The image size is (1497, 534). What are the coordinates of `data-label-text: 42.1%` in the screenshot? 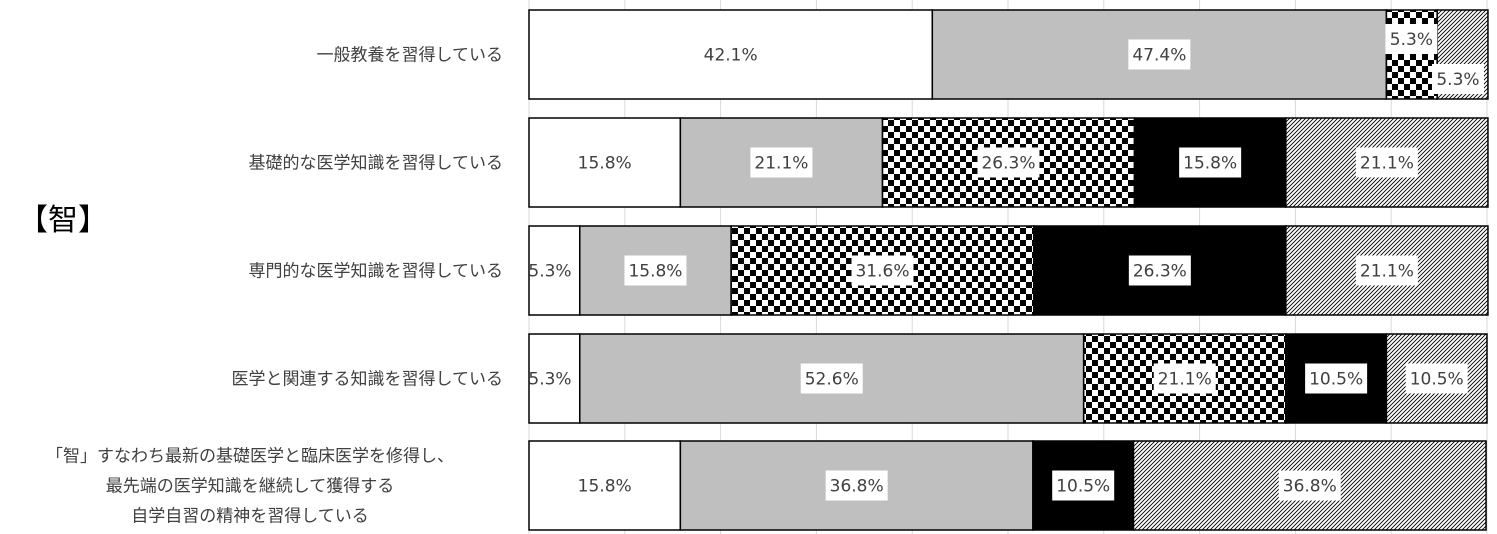 It's located at (731, 56).